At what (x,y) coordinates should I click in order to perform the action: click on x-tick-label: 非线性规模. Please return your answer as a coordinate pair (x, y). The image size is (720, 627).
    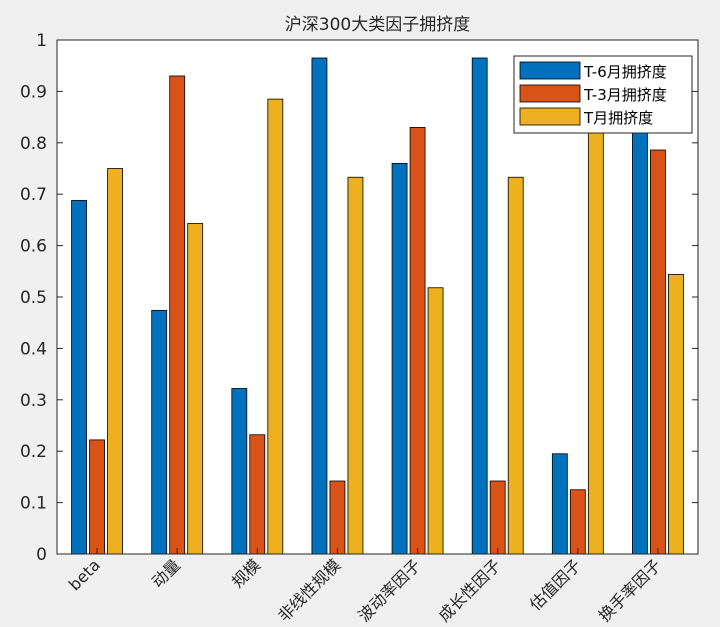
    Looking at the image, I should click on (309, 590).